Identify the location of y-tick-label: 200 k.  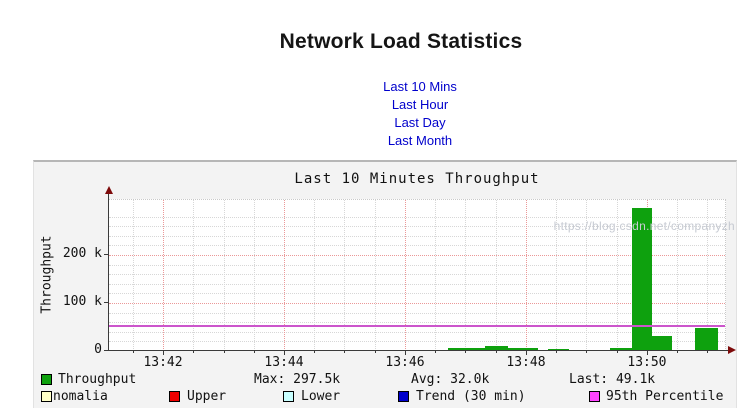
(82, 253).